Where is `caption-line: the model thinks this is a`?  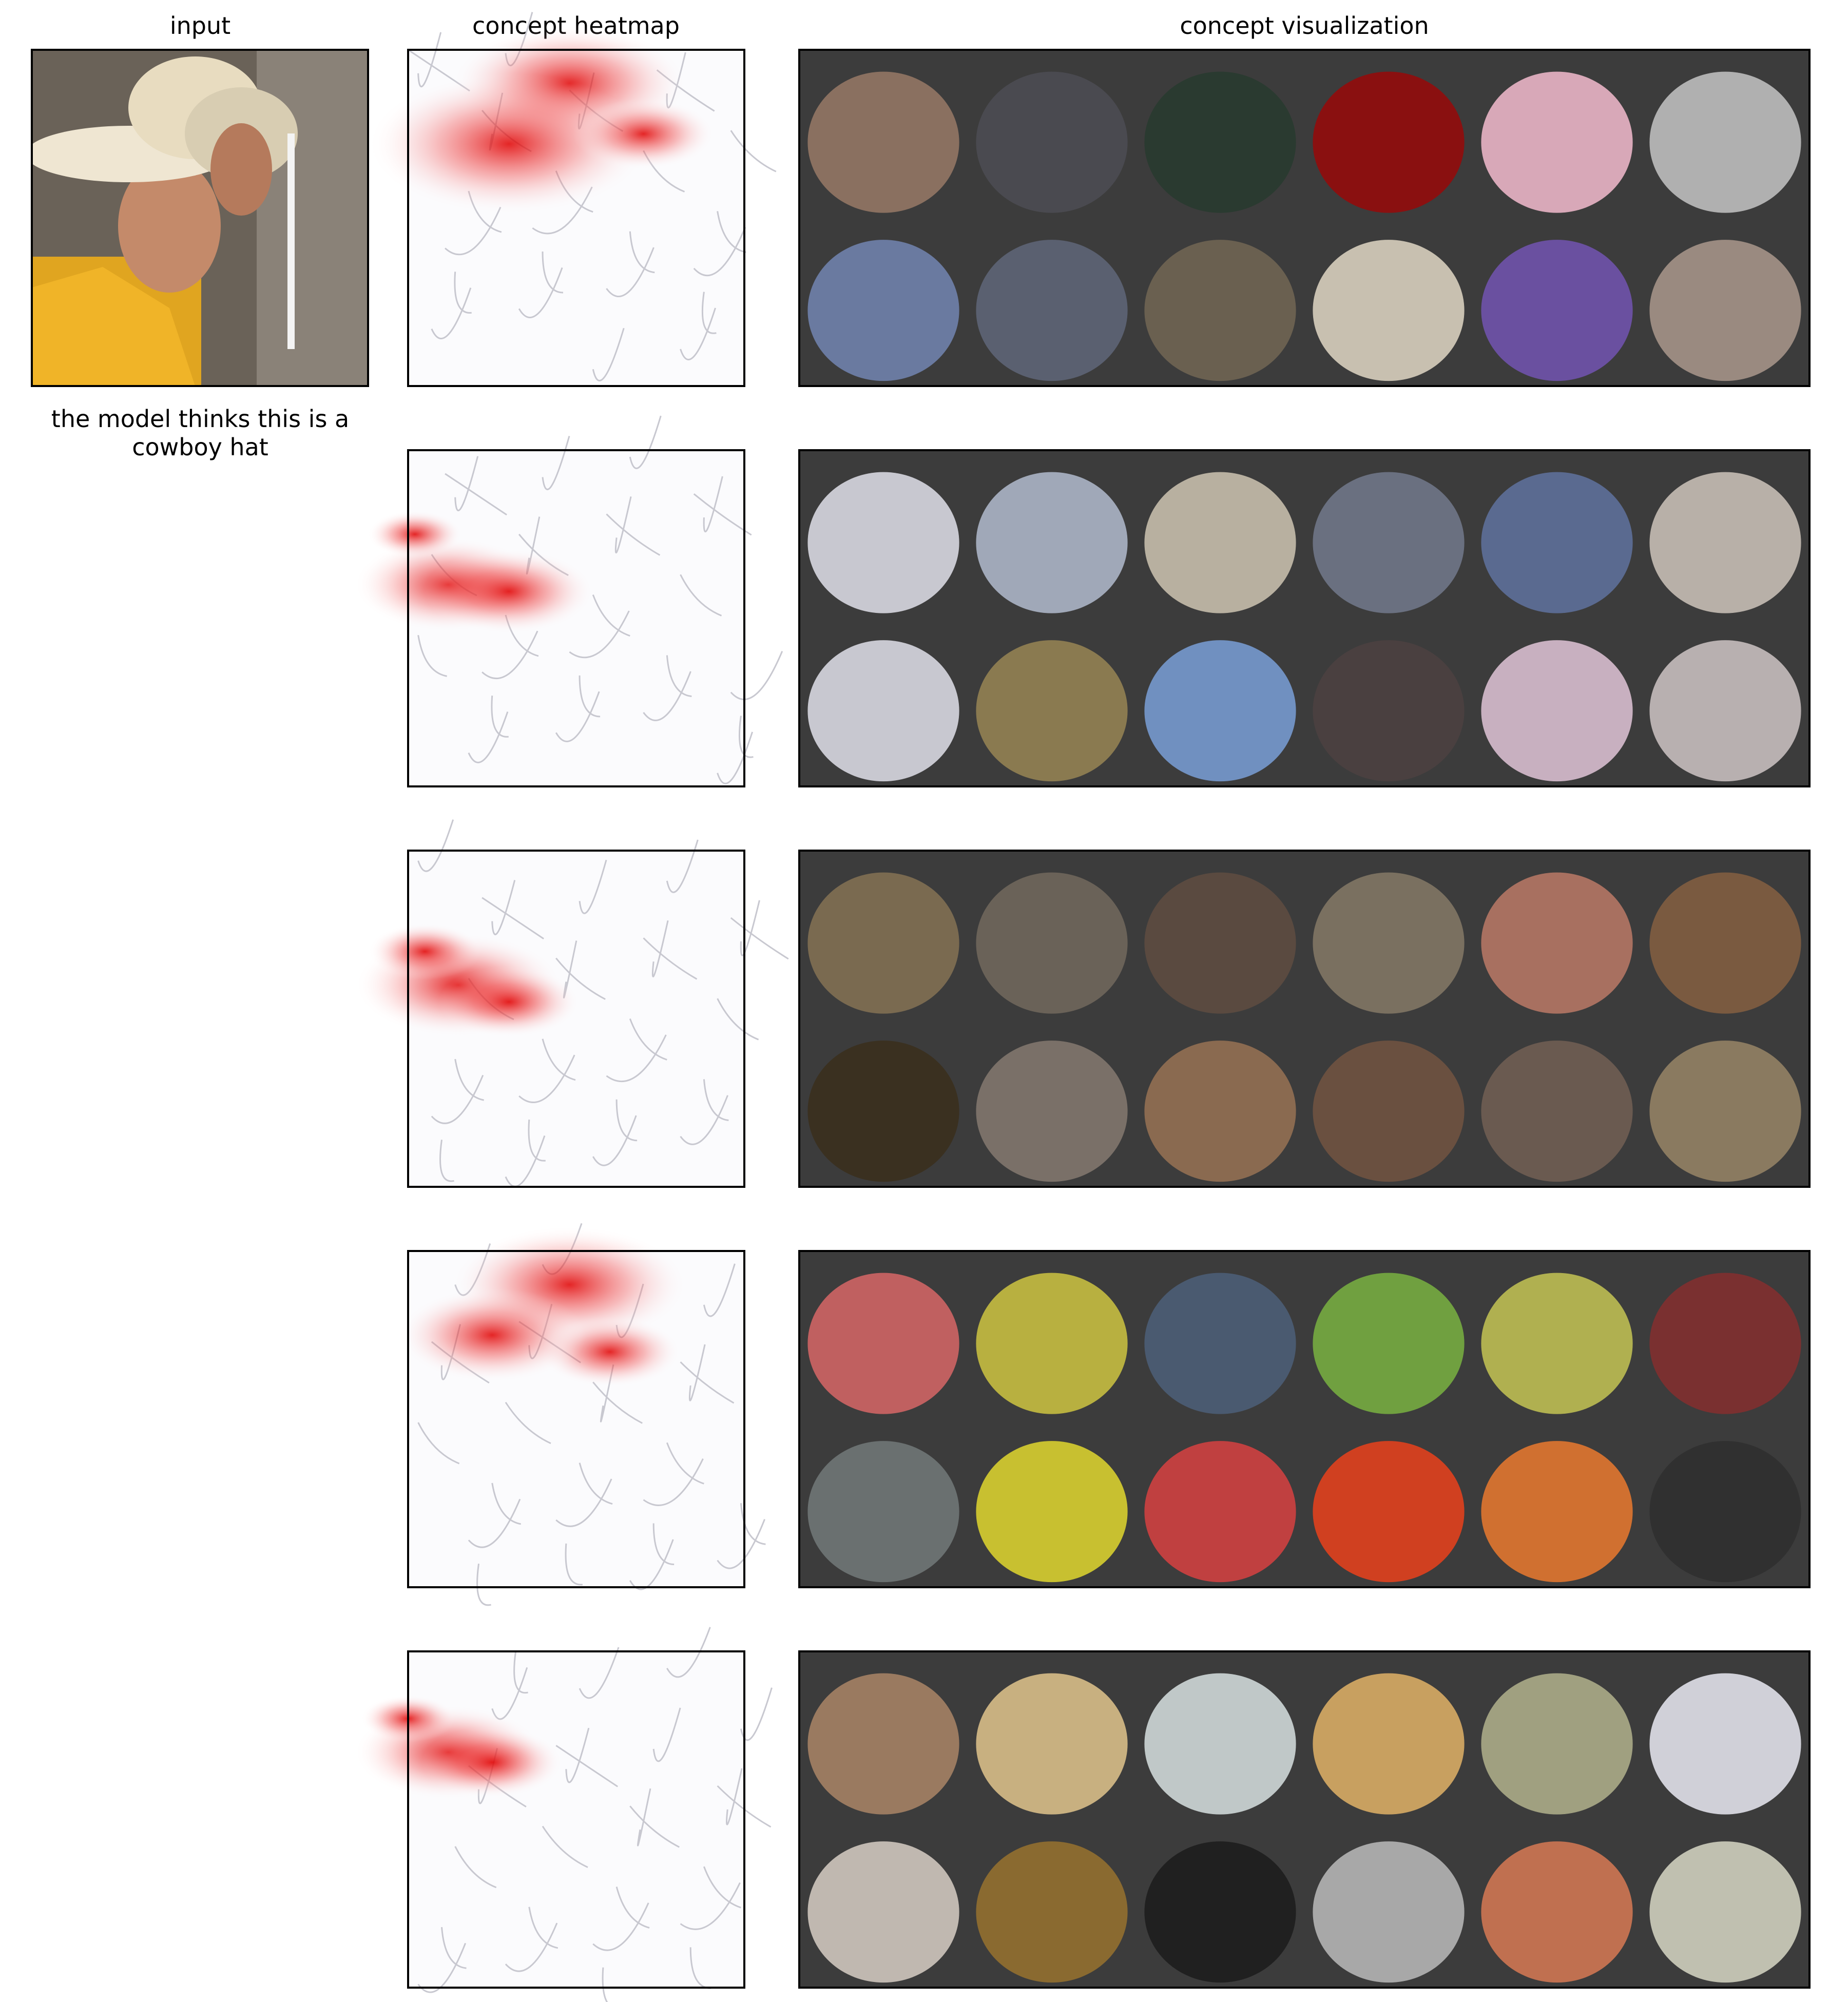
caption-line: the model thinks this is a is located at coordinates (200, 419).